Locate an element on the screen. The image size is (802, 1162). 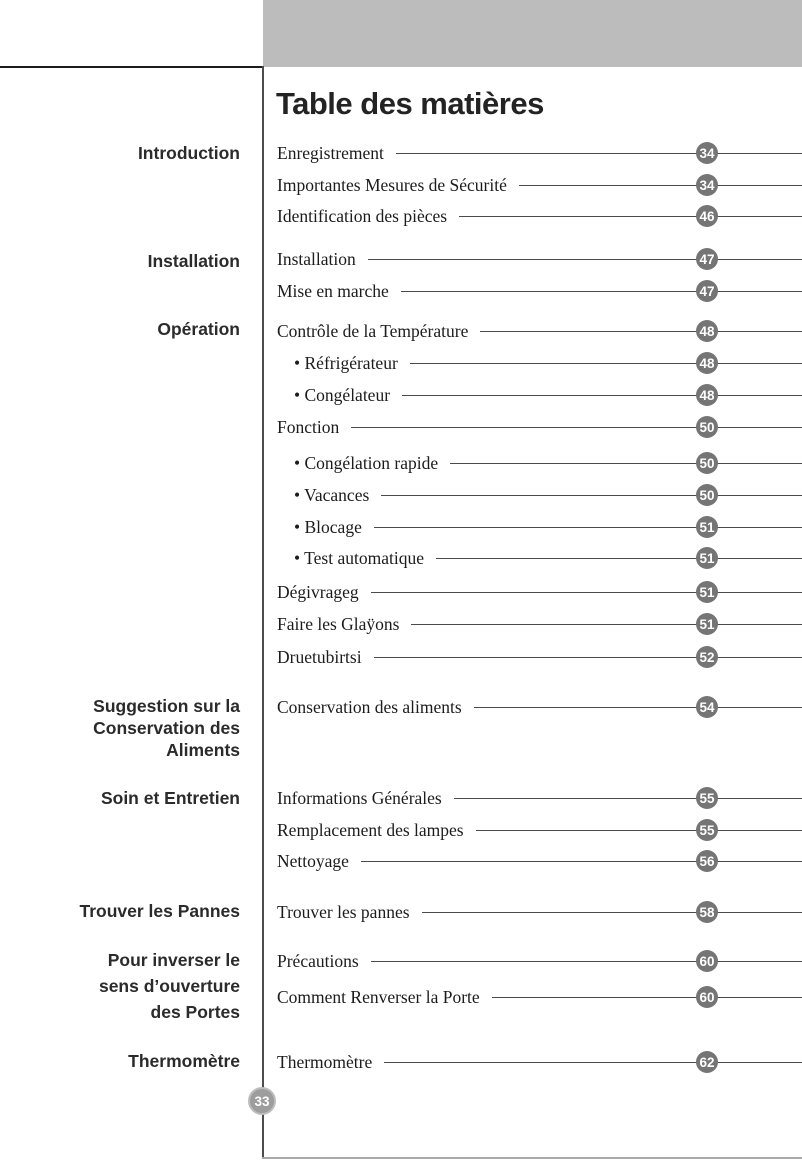
sidebar-section-label: Installation is located at coordinates (120, 261).